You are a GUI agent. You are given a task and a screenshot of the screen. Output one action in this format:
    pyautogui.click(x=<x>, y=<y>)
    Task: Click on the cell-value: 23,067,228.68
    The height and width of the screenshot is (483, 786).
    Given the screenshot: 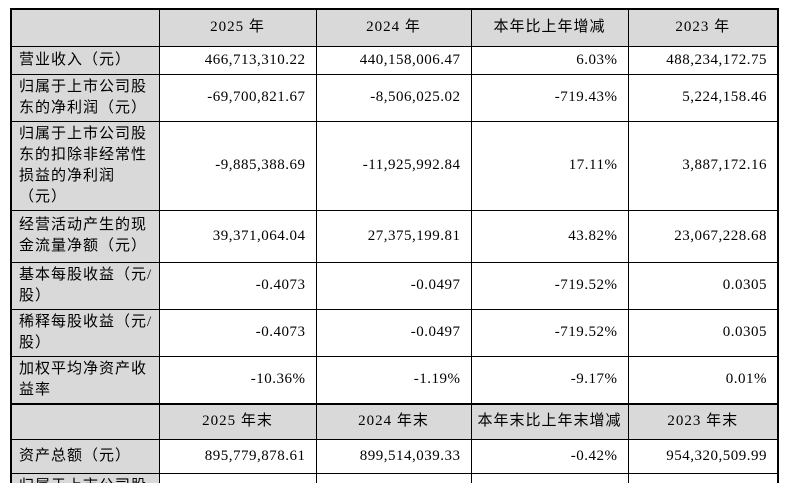 What is the action you would take?
    pyautogui.click(x=703, y=236)
    